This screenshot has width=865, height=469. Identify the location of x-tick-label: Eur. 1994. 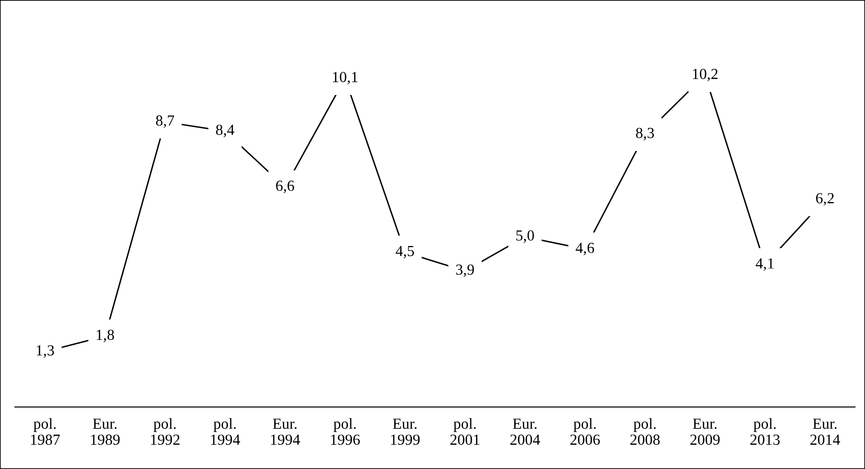
(285, 431).